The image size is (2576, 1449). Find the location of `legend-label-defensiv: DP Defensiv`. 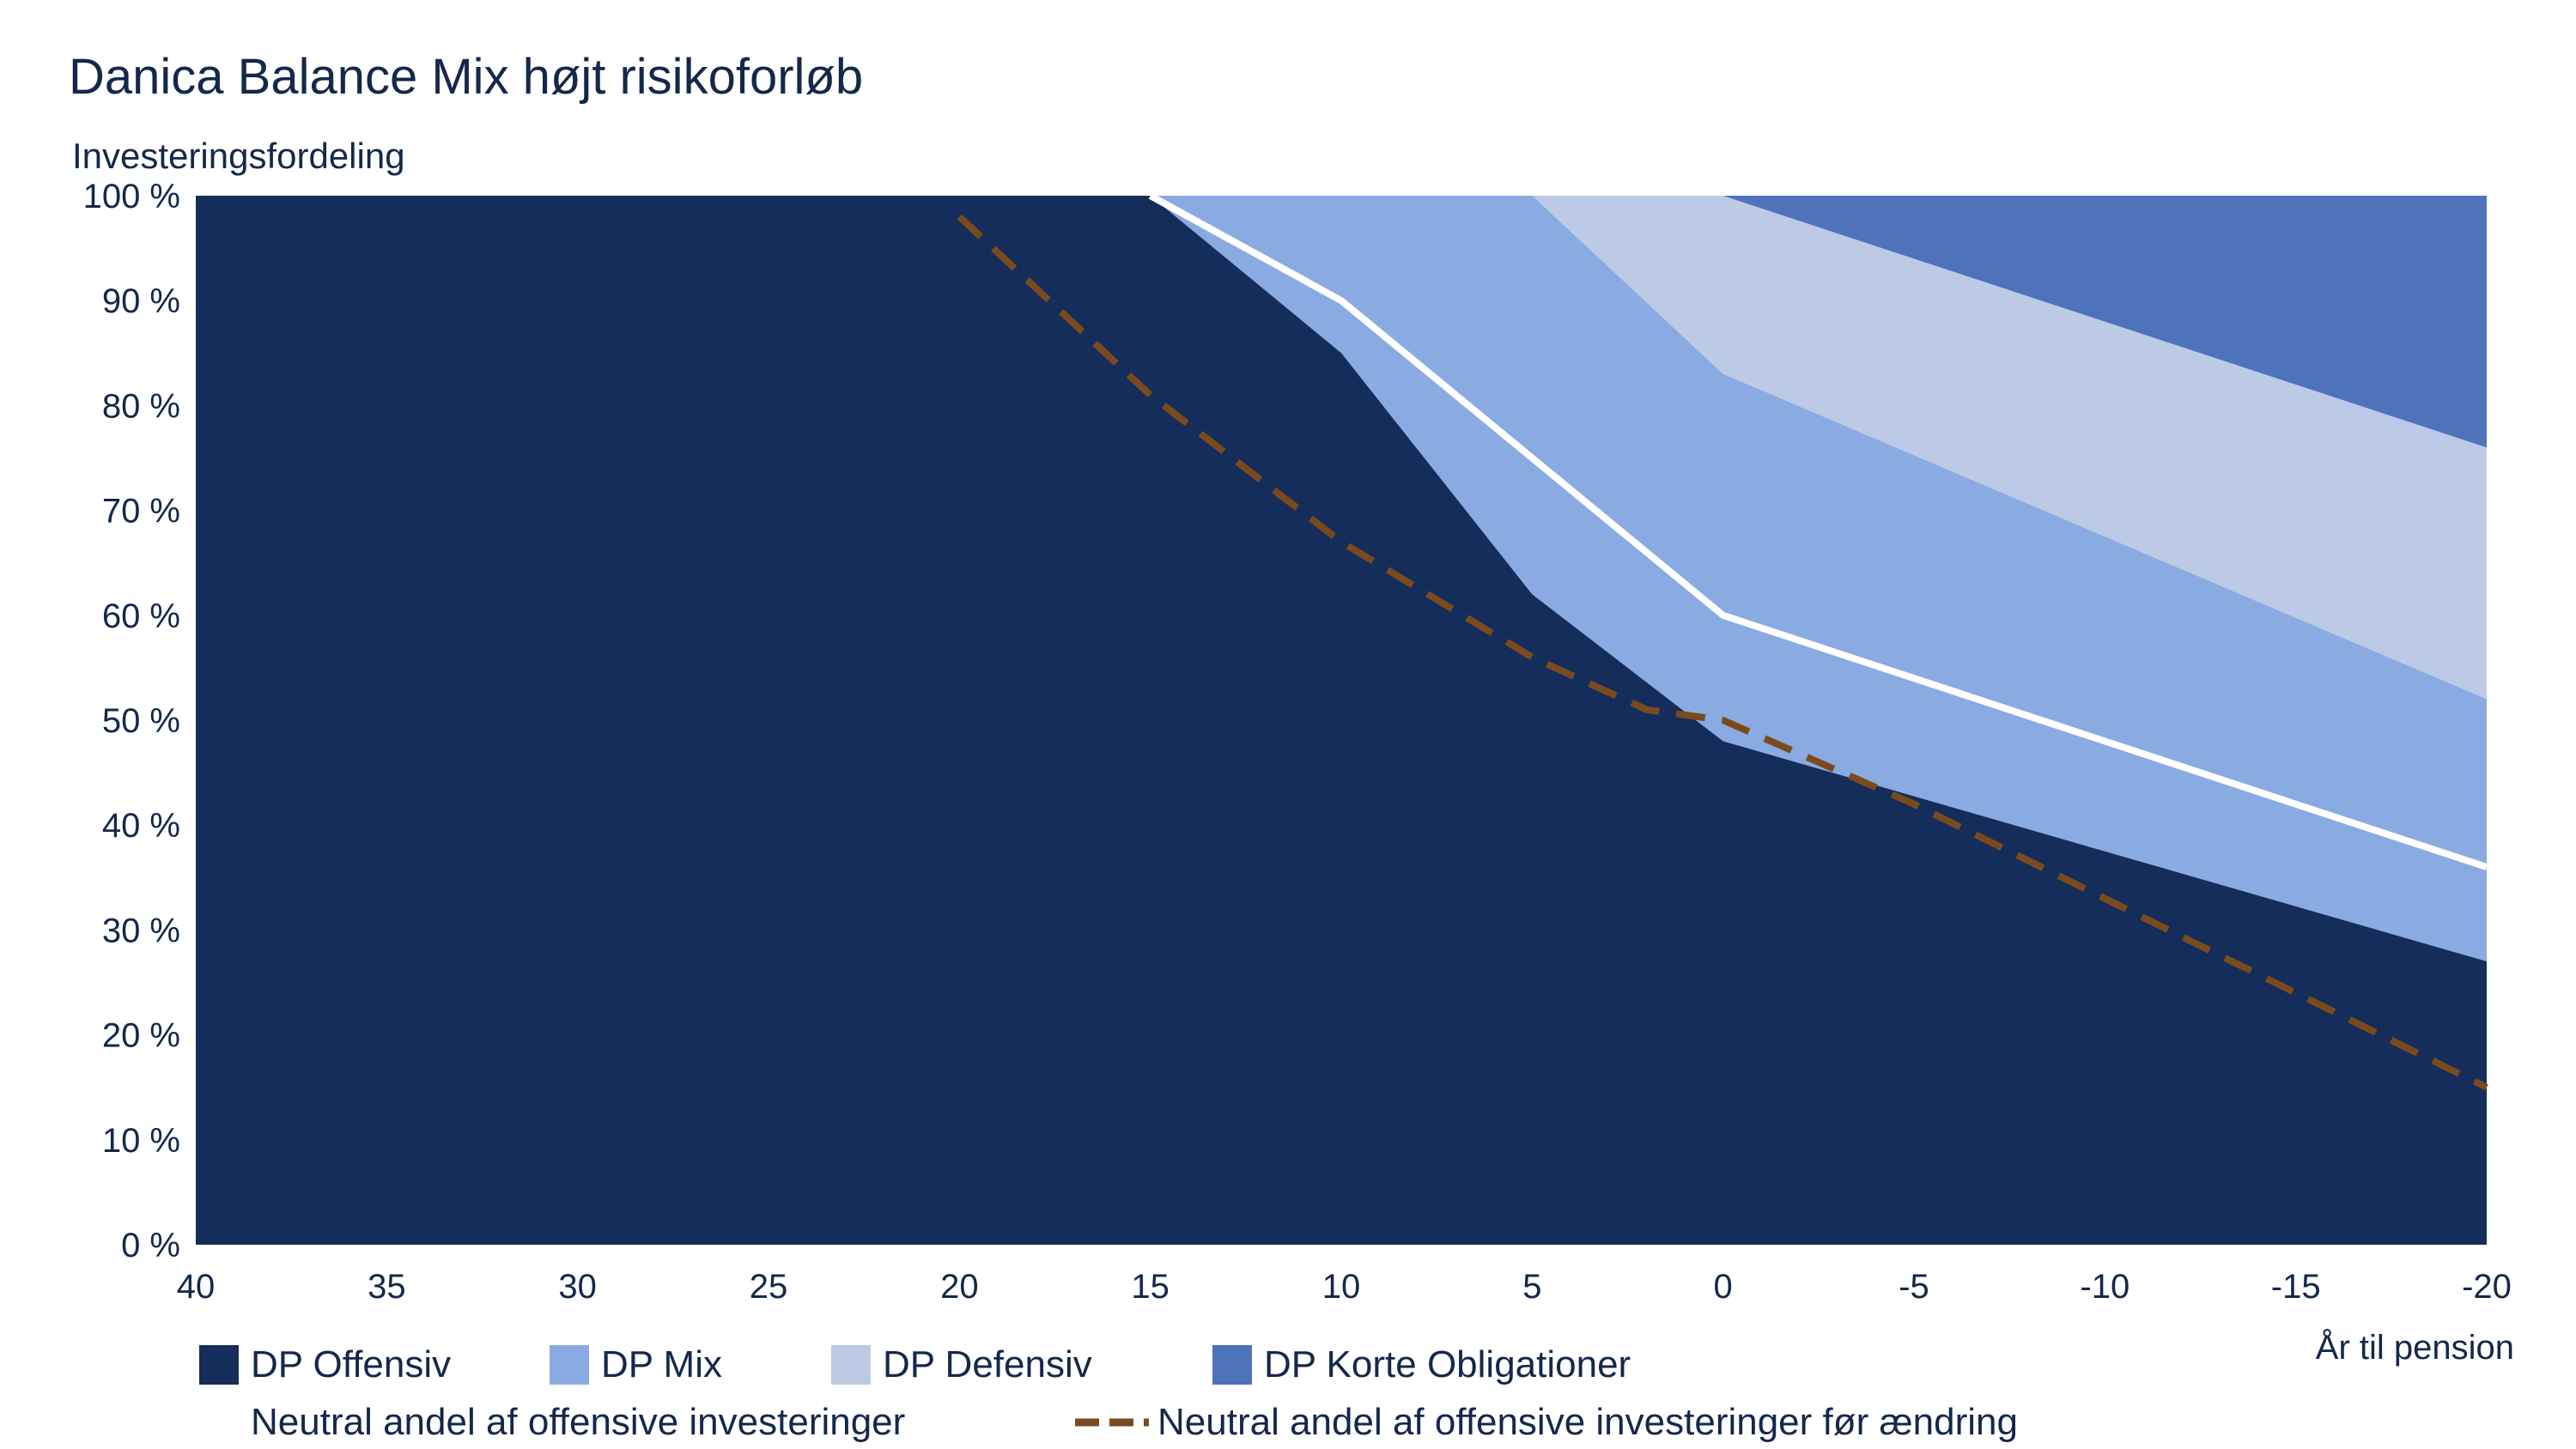

legend-label-defensiv: DP Defensiv is located at coordinates (987, 1364).